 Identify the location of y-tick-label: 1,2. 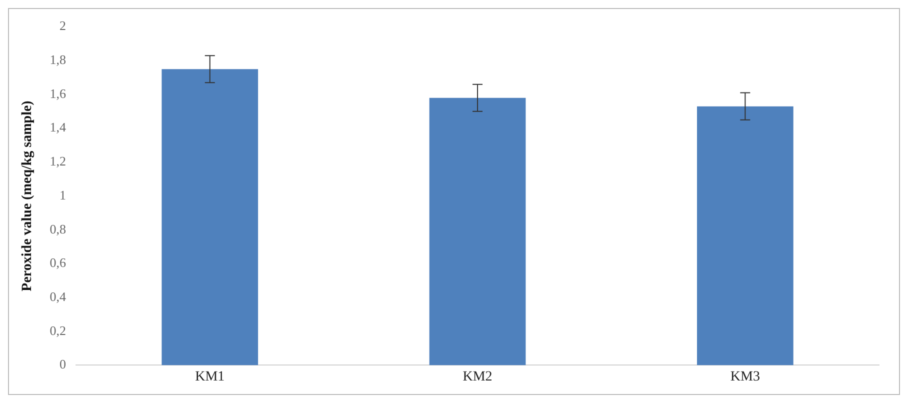
(58, 161).